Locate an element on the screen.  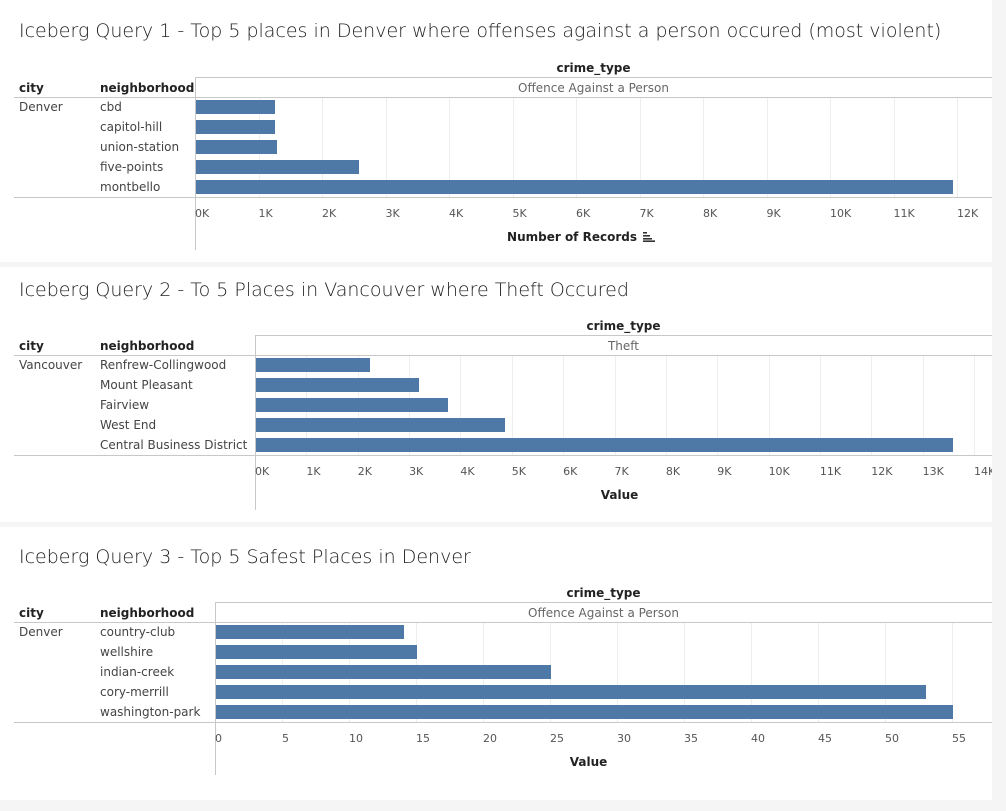
x-tick-label: 25 is located at coordinates (557, 738).